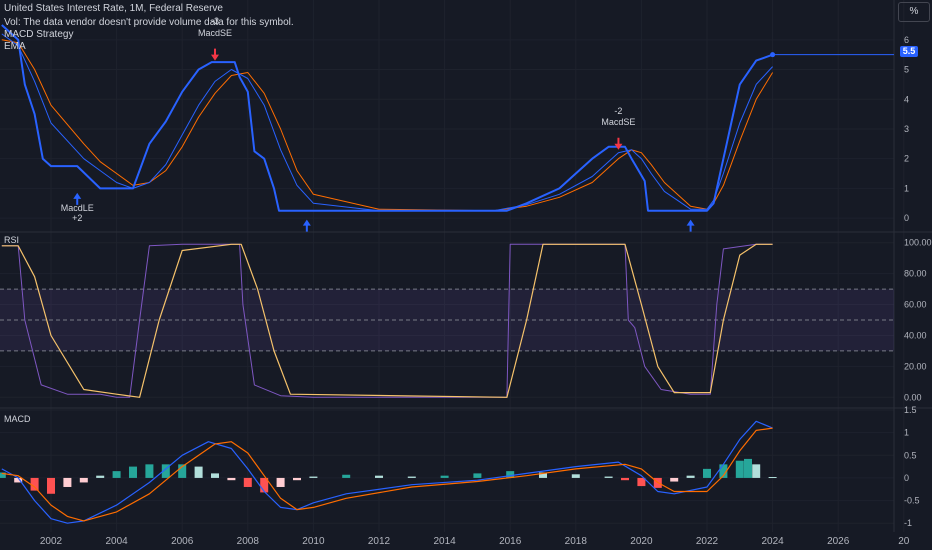  Describe the element at coordinates (913, 397) in the screenshot. I see `rsi-tick-label: 0.00` at that location.